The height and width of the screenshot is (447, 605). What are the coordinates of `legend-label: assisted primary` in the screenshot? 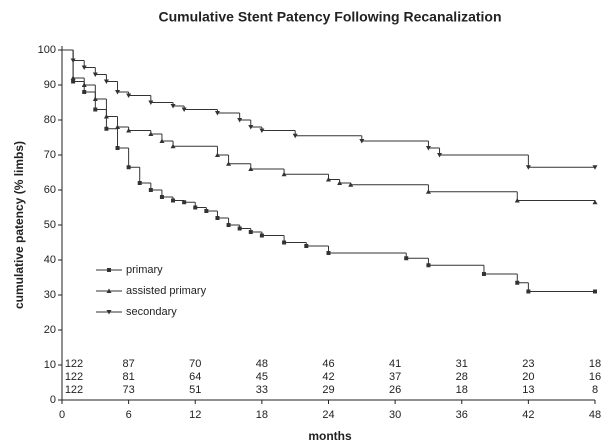 It's located at (166, 291).